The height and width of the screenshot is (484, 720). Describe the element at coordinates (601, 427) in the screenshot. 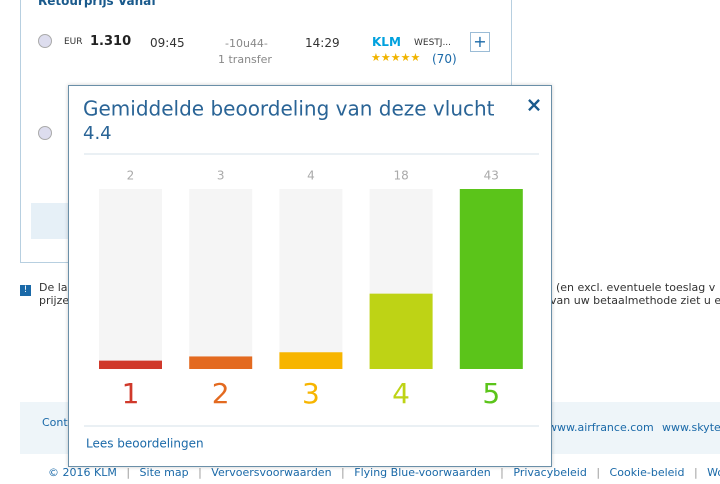

I see `partner-link: www.airfrance.com` at that location.